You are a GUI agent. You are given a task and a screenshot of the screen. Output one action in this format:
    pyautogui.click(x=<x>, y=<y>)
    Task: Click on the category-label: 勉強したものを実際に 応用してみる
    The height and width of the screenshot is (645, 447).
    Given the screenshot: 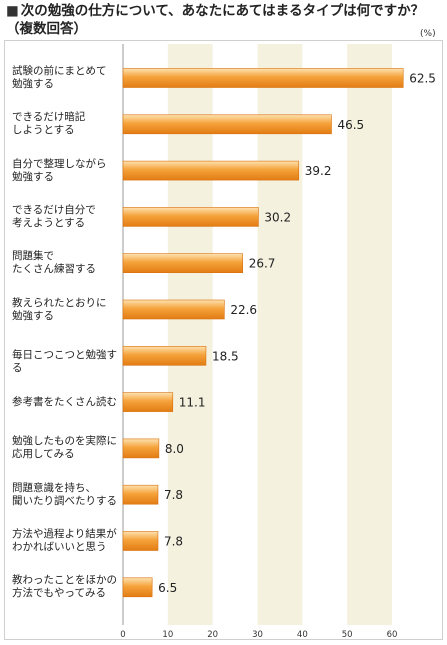 What is the action you would take?
    pyautogui.click(x=64, y=448)
    